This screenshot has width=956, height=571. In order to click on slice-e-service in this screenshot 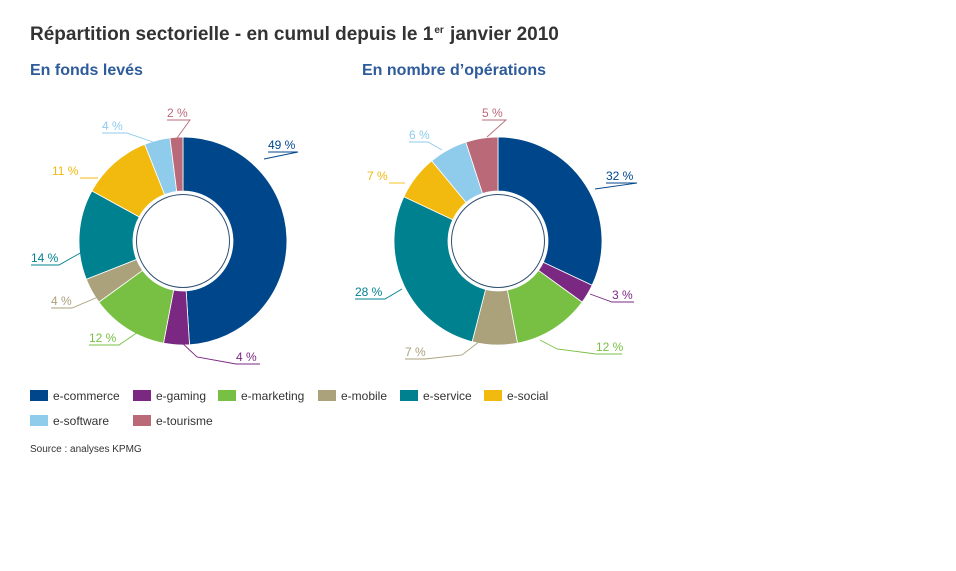, I will do `click(440, 269)`.